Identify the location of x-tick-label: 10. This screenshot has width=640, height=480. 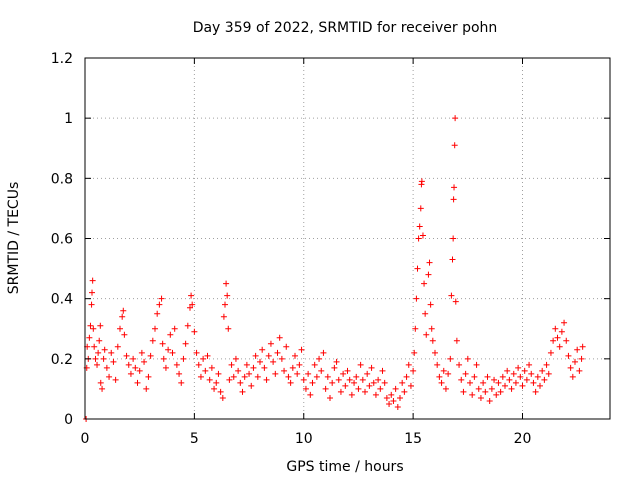
(304, 439).